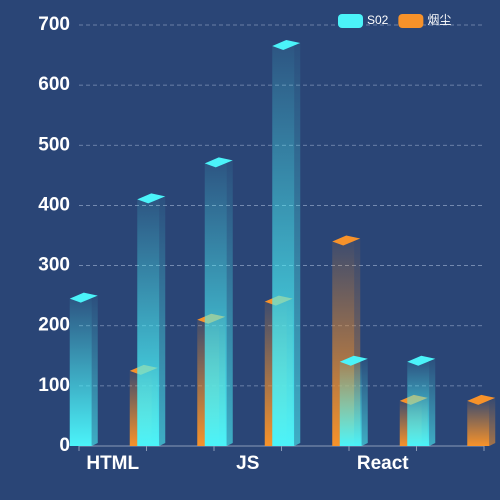 The image size is (500, 500). Describe the element at coordinates (54, 24) in the screenshot. I see `y-tick-label: 700` at that location.